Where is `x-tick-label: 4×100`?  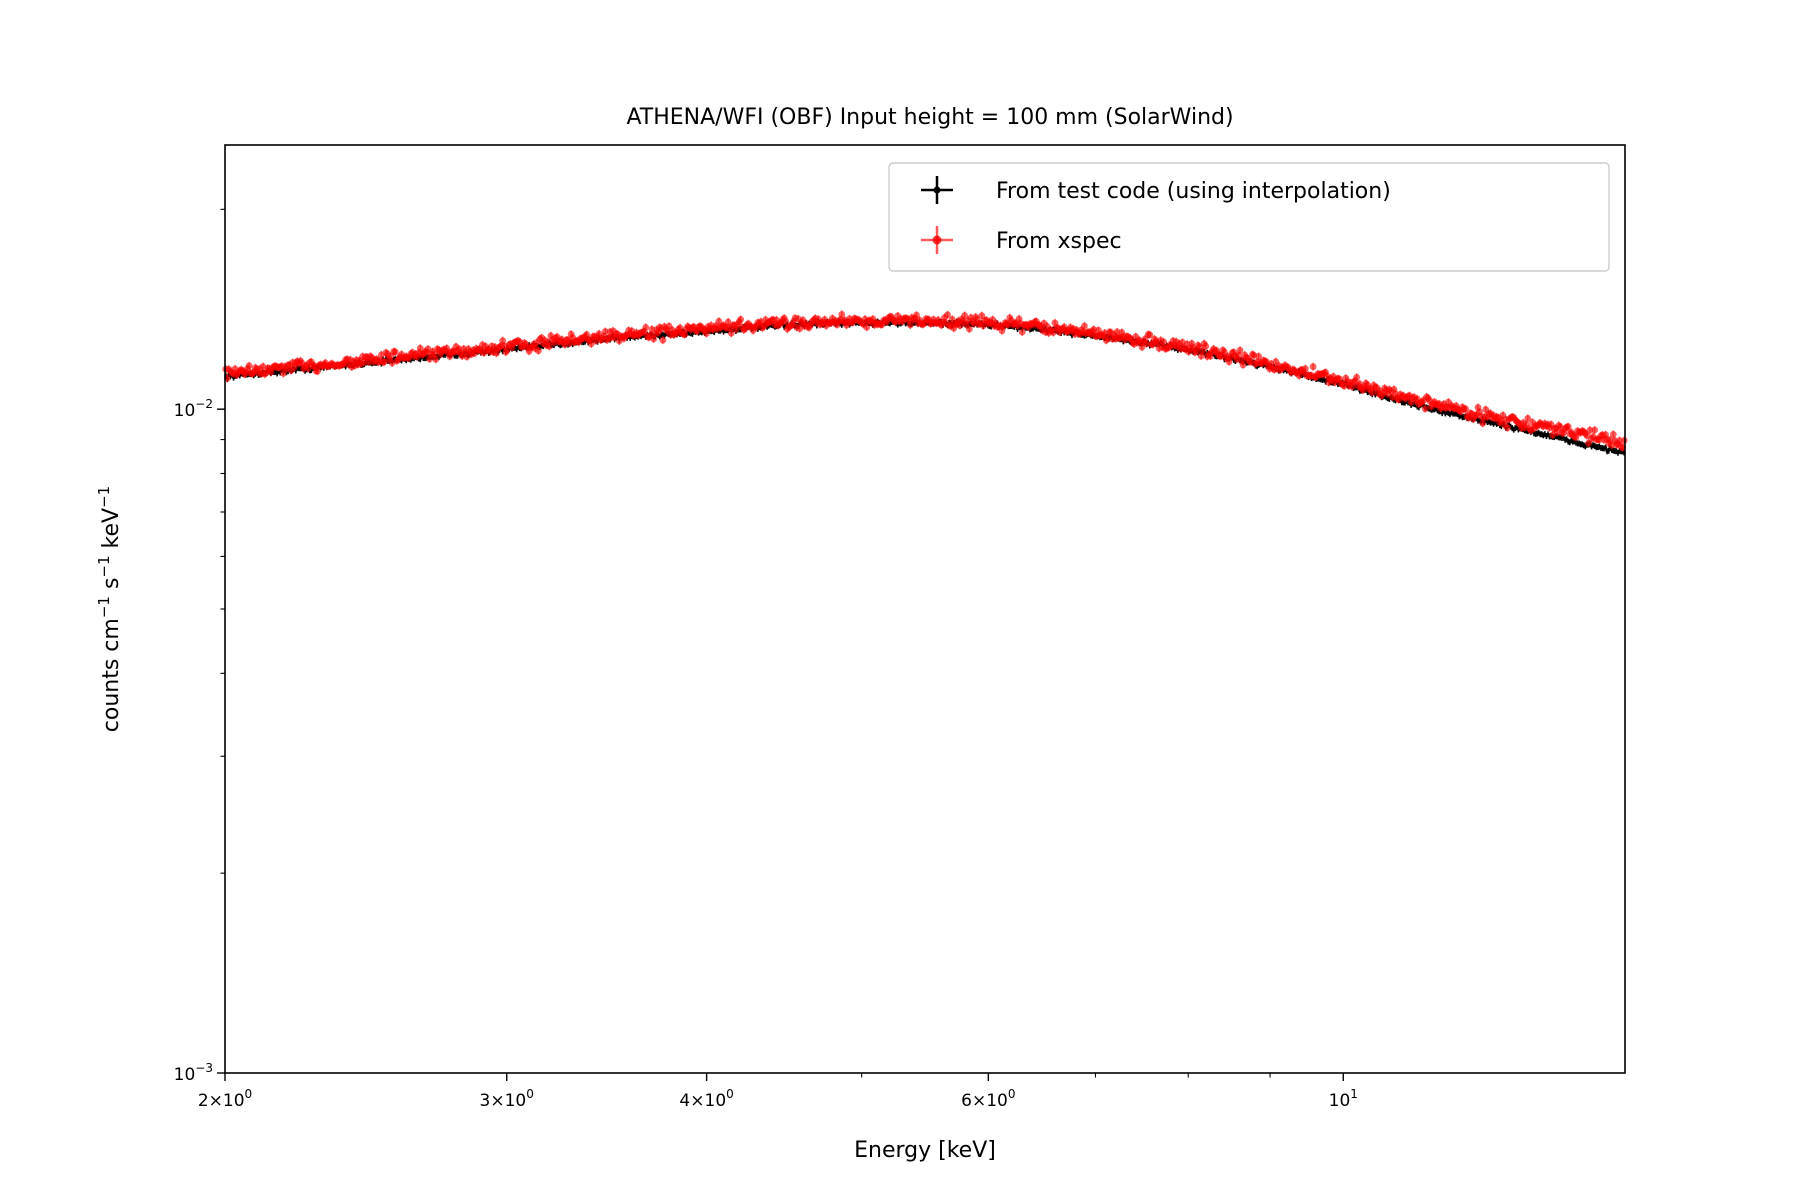 x-tick-label: 4×100 is located at coordinates (706, 1099).